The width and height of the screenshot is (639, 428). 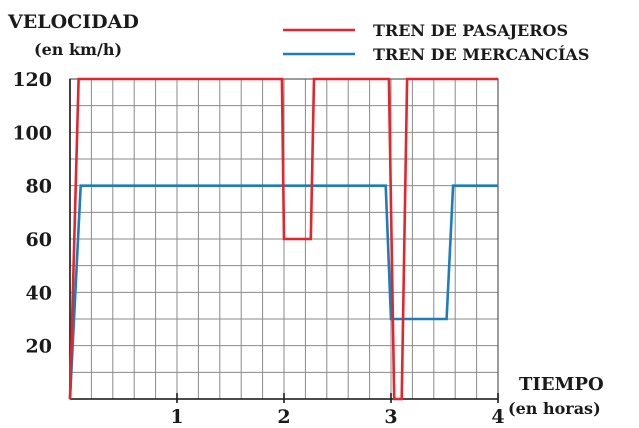 What do you see at coordinates (39, 347) in the screenshot?
I see `y-tick-label: 20` at bounding box center [39, 347].